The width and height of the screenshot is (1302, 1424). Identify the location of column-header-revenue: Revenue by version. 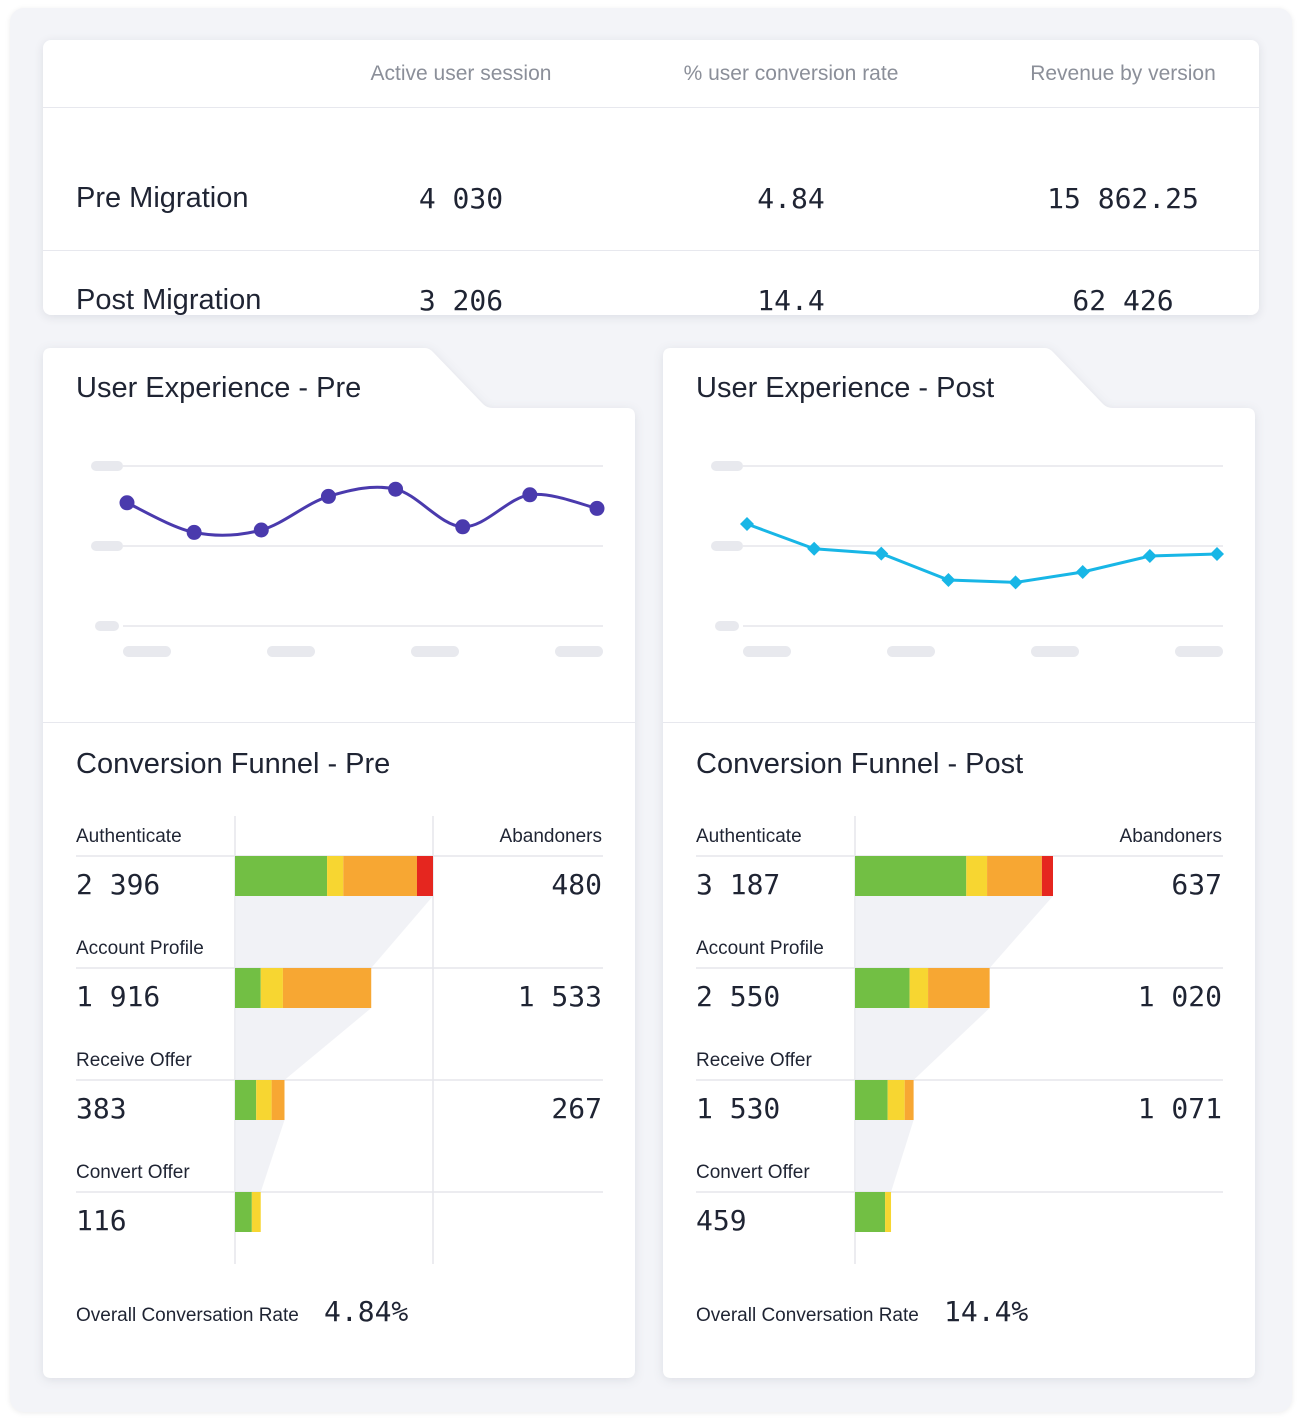
(1123, 73).